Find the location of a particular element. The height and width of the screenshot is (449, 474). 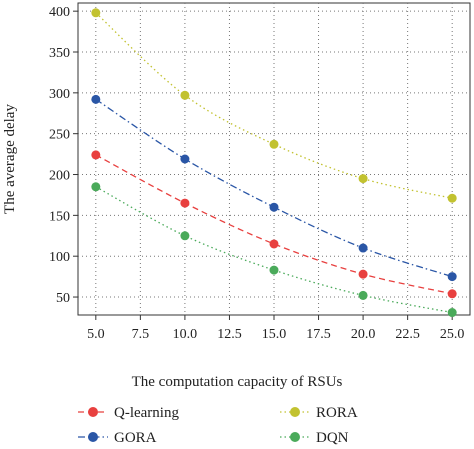

x-tick-label: 10.0 is located at coordinates (185, 334).